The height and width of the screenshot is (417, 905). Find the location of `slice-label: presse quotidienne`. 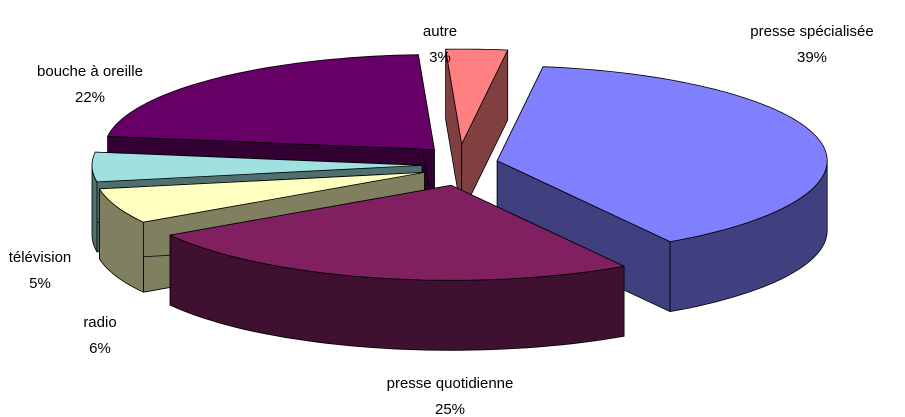

slice-label: presse quotidienne is located at coordinates (450, 383).